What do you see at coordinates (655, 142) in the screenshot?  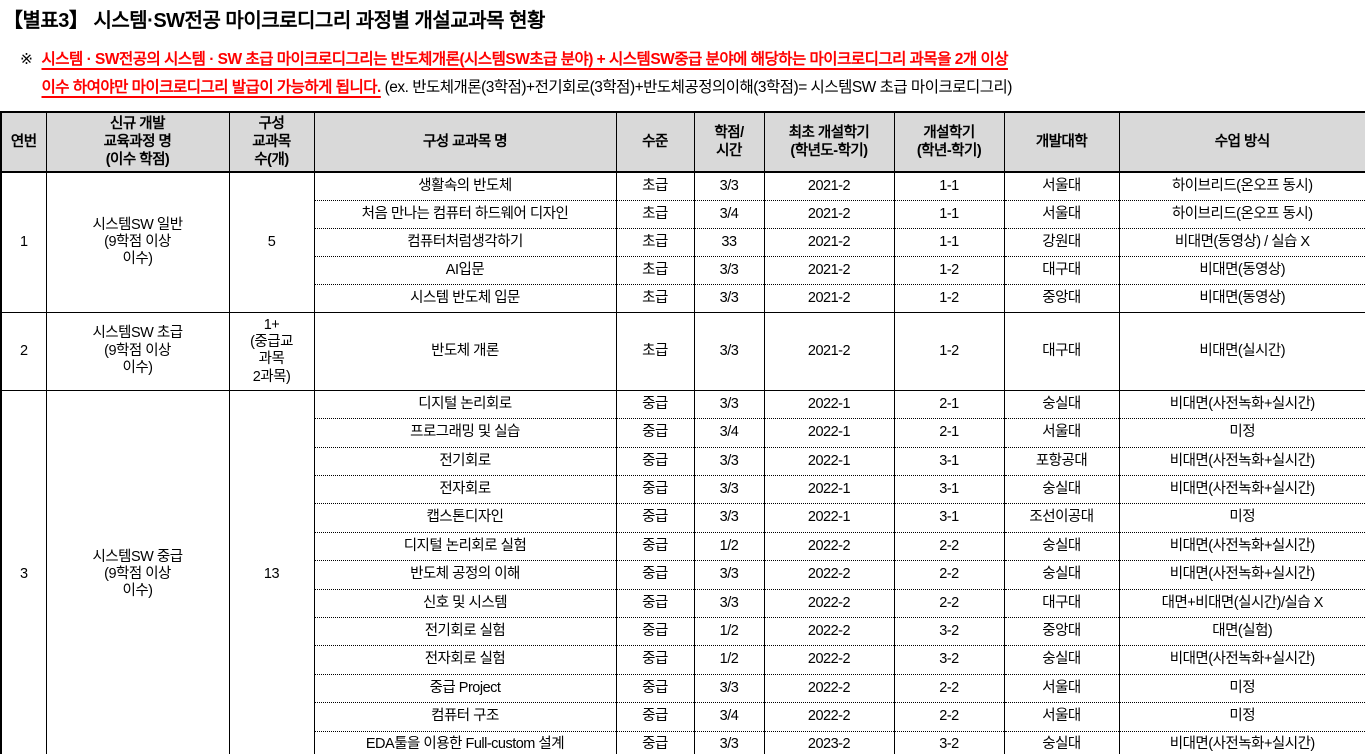 I see `column-header-4: 수준` at bounding box center [655, 142].